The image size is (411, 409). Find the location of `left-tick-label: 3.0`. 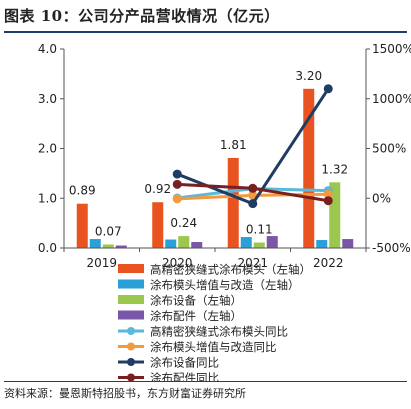

left-tick-label: 3.0 is located at coordinates (47, 99).